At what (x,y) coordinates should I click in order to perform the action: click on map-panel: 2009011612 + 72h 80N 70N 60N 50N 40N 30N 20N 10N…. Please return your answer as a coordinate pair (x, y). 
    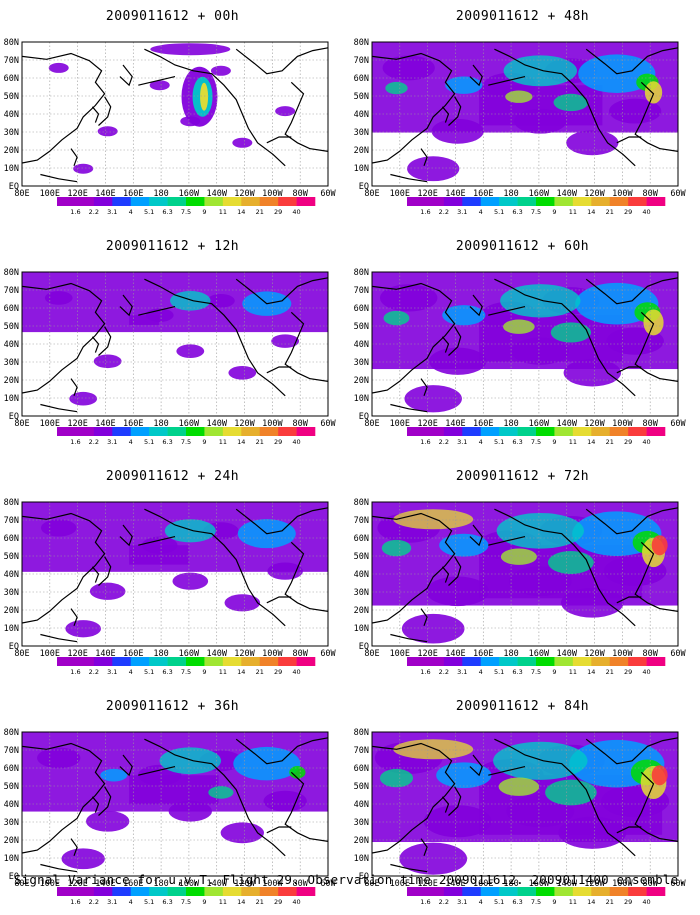
    Looking at the image, I should click on (522, 572).